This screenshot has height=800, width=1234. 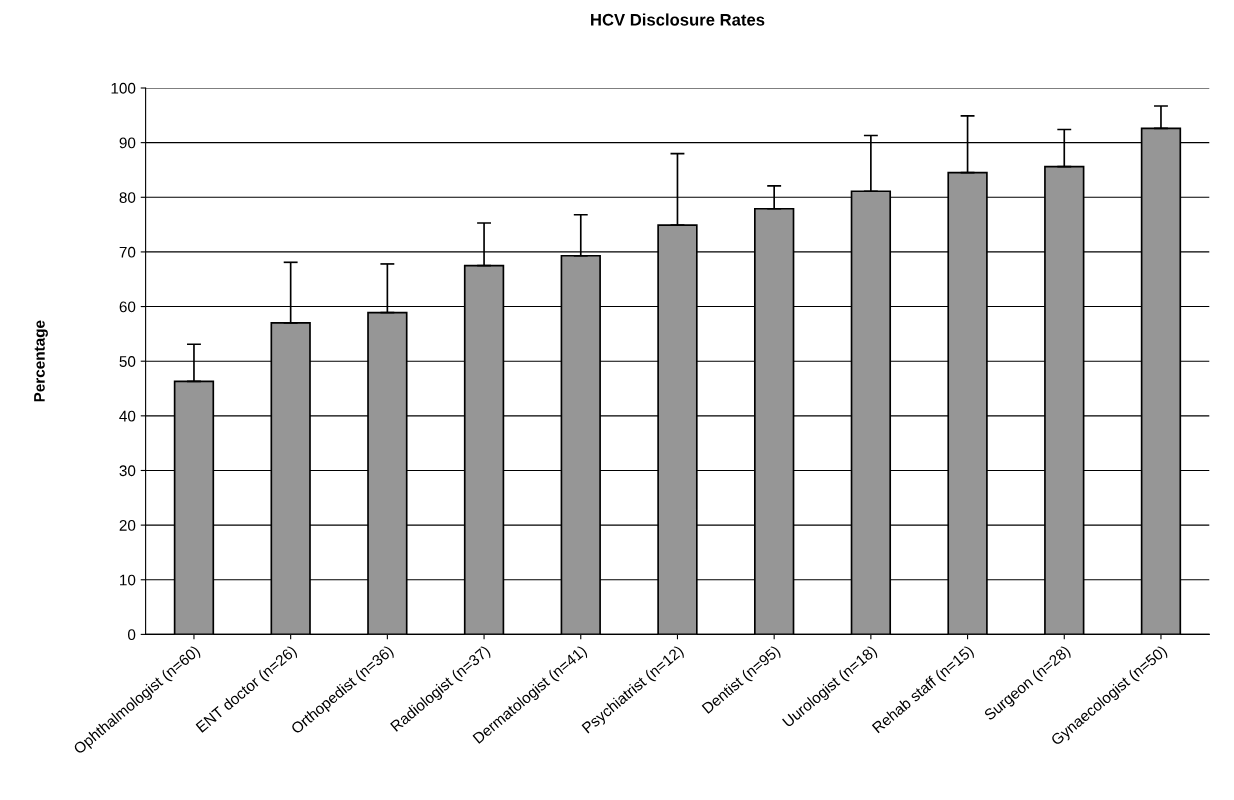 What do you see at coordinates (127, 143) in the screenshot?
I see `y-tick-label: 90` at bounding box center [127, 143].